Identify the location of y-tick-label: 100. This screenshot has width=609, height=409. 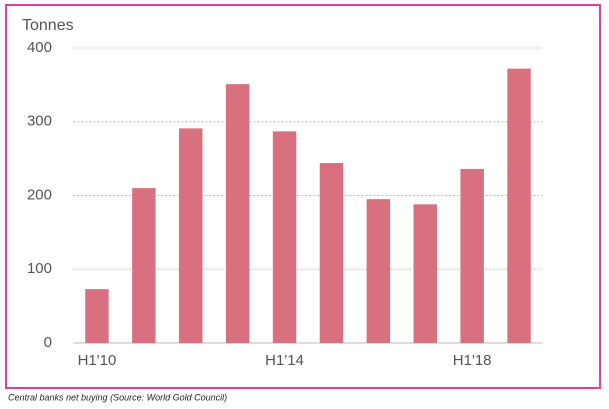
(39, 268).